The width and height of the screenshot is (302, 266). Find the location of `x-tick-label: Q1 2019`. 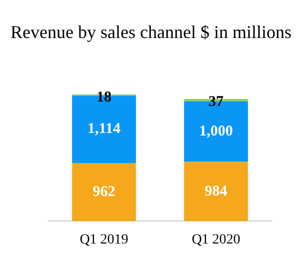

x-tick-label: Q1 2019 is located at coordinates (104, 240).